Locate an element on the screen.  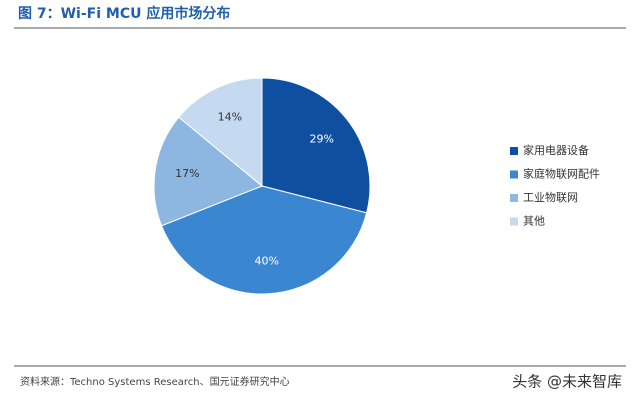
source-note: 资料来源：Techno Systems Research、国元证券研究中心 is located at coordinates (155, 381).